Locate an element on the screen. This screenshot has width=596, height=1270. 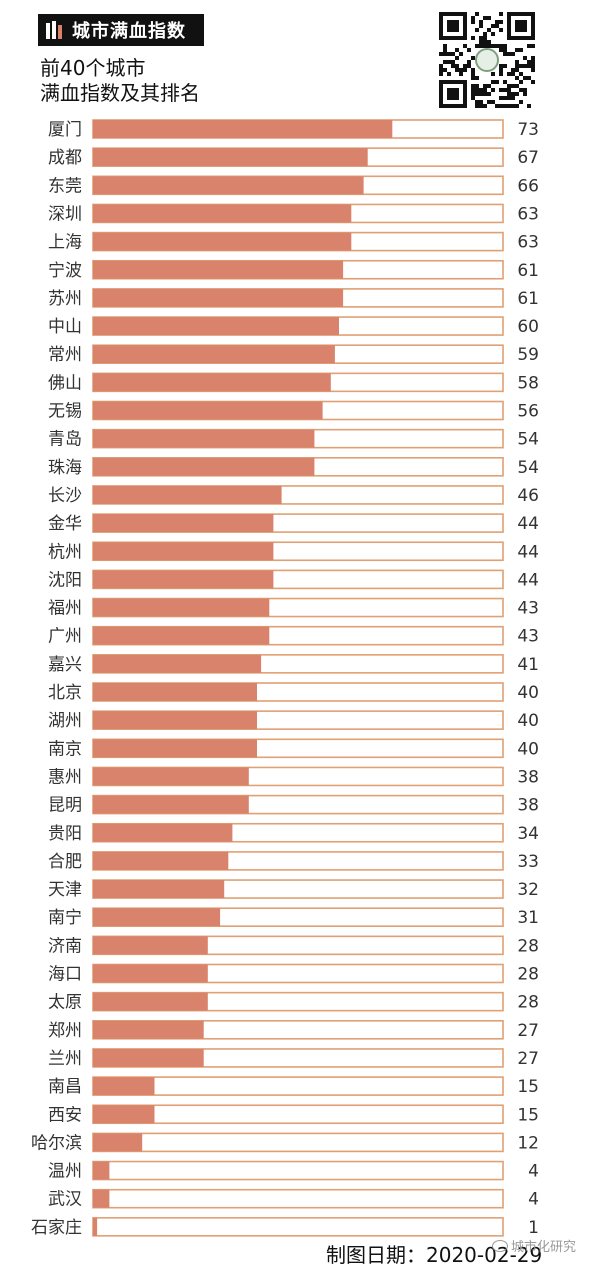
category-label: 宁波 is located at coordinates (65, 271).